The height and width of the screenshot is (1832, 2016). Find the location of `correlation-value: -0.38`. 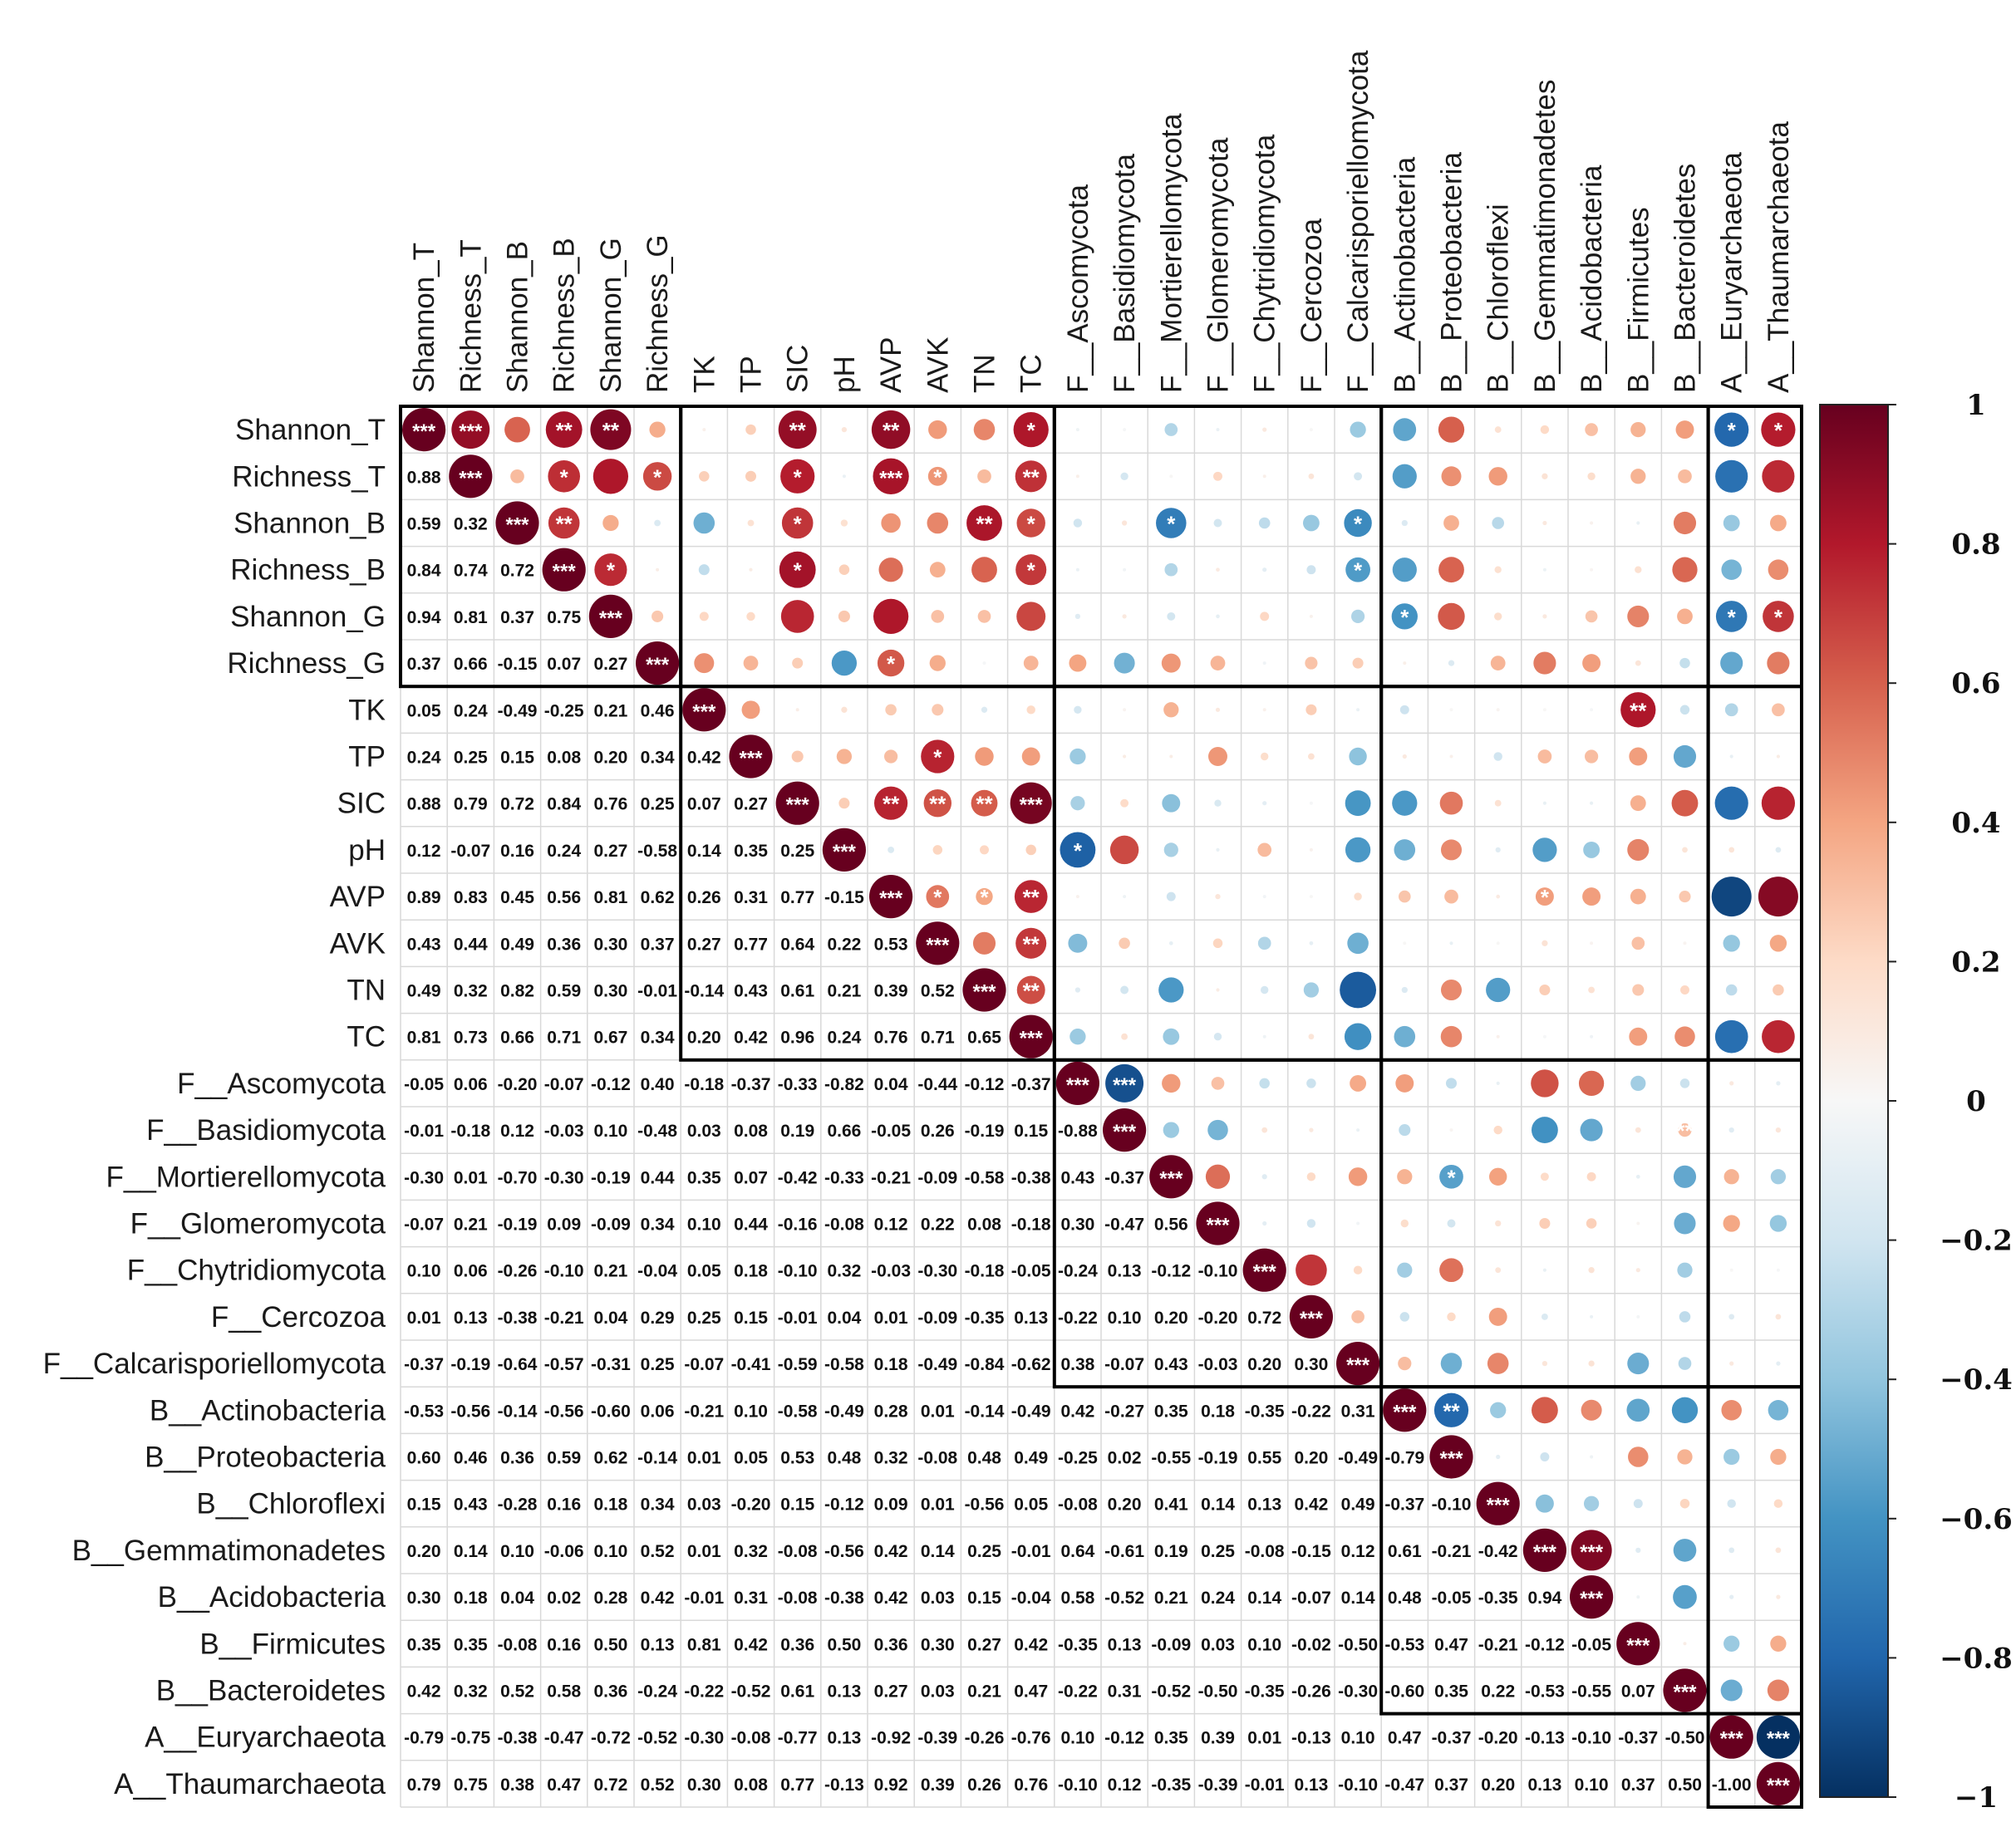

correlation-value: -0.38 is located at coordinates (844, 1598).